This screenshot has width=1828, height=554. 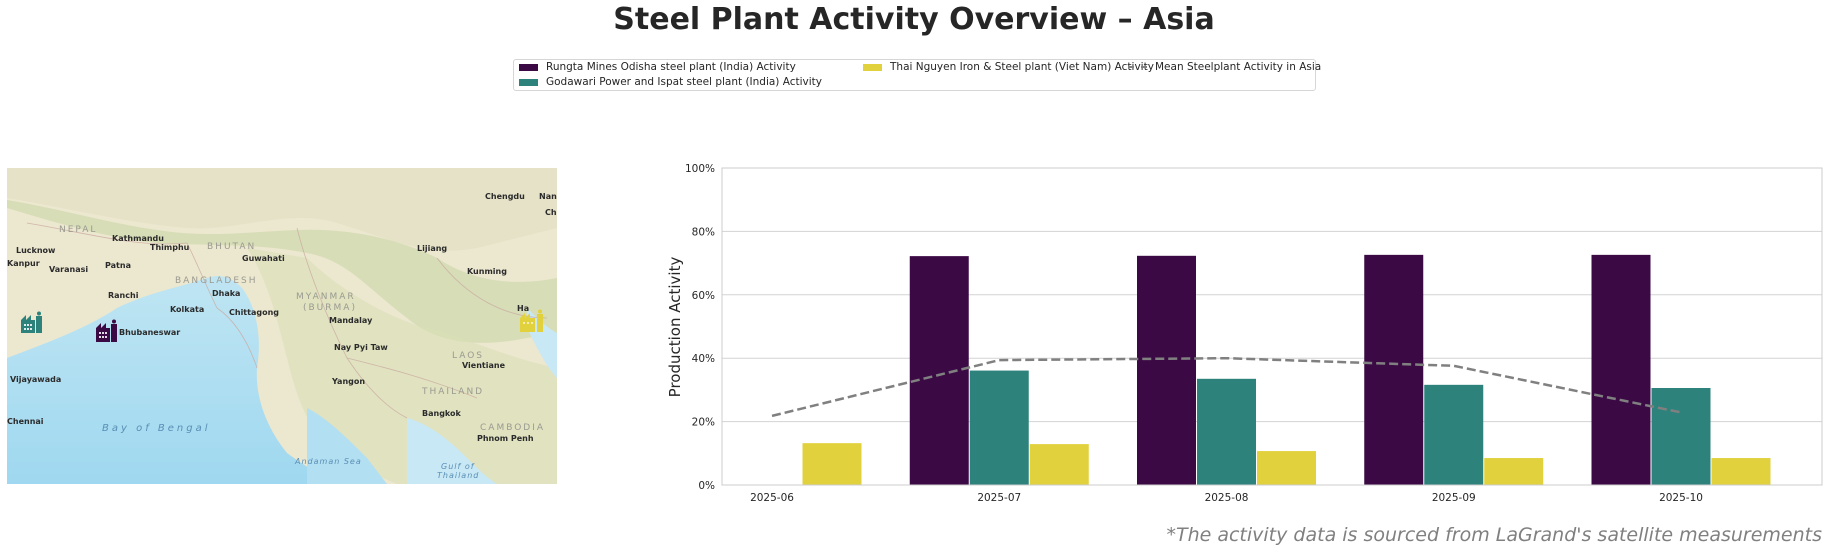 I want to click on svg-text: Thailand, so click(x=458, y=475).